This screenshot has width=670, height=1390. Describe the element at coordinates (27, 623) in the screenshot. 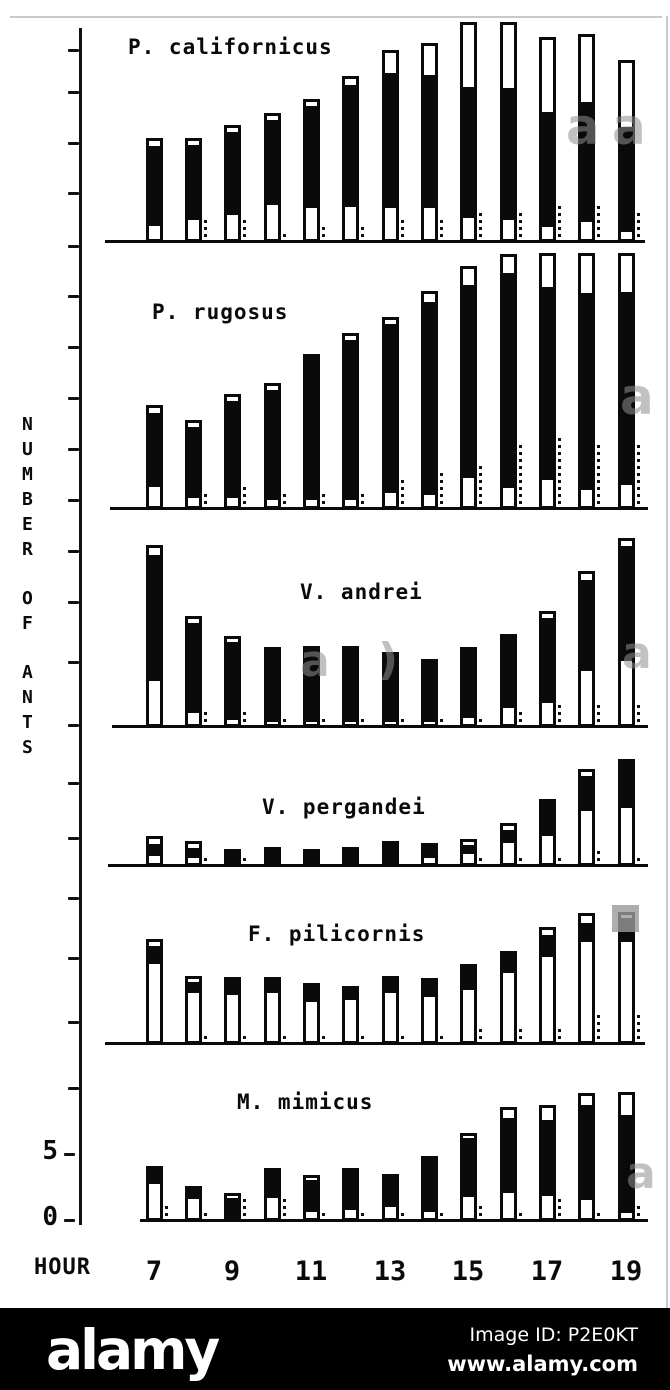

I see `axis-title-letter: F` at that location.